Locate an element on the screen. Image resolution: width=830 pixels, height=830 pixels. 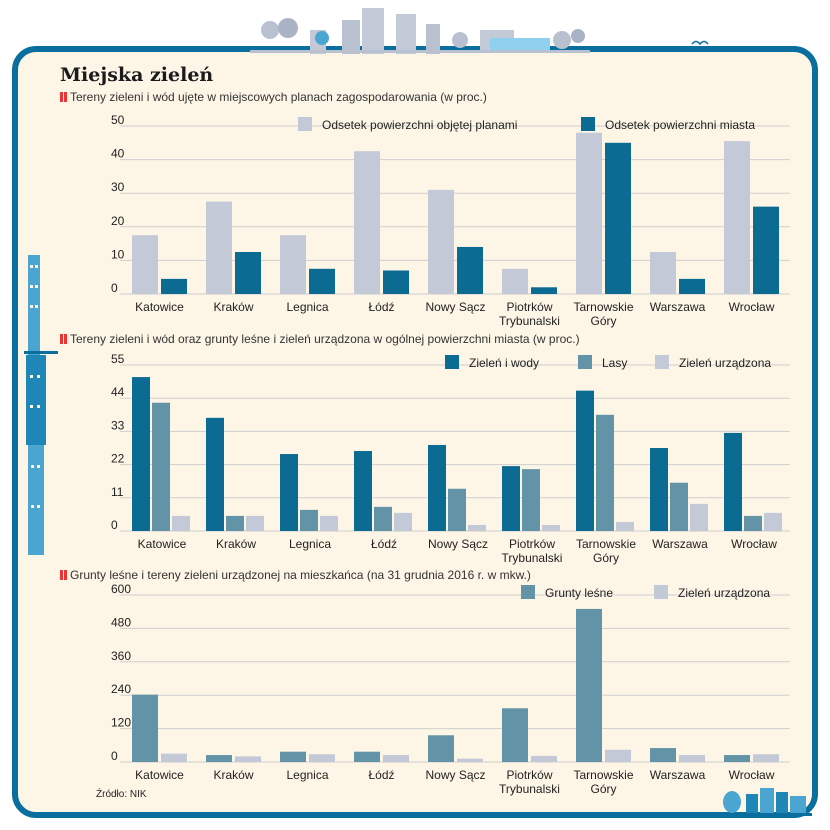
legend-label: Odsetek powierzchni miasta is located at coordinates (680, 125).